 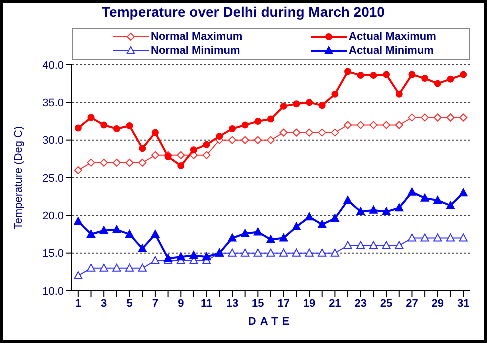 I want to click on x-tick-label: 23, so click(x=360, y=304).